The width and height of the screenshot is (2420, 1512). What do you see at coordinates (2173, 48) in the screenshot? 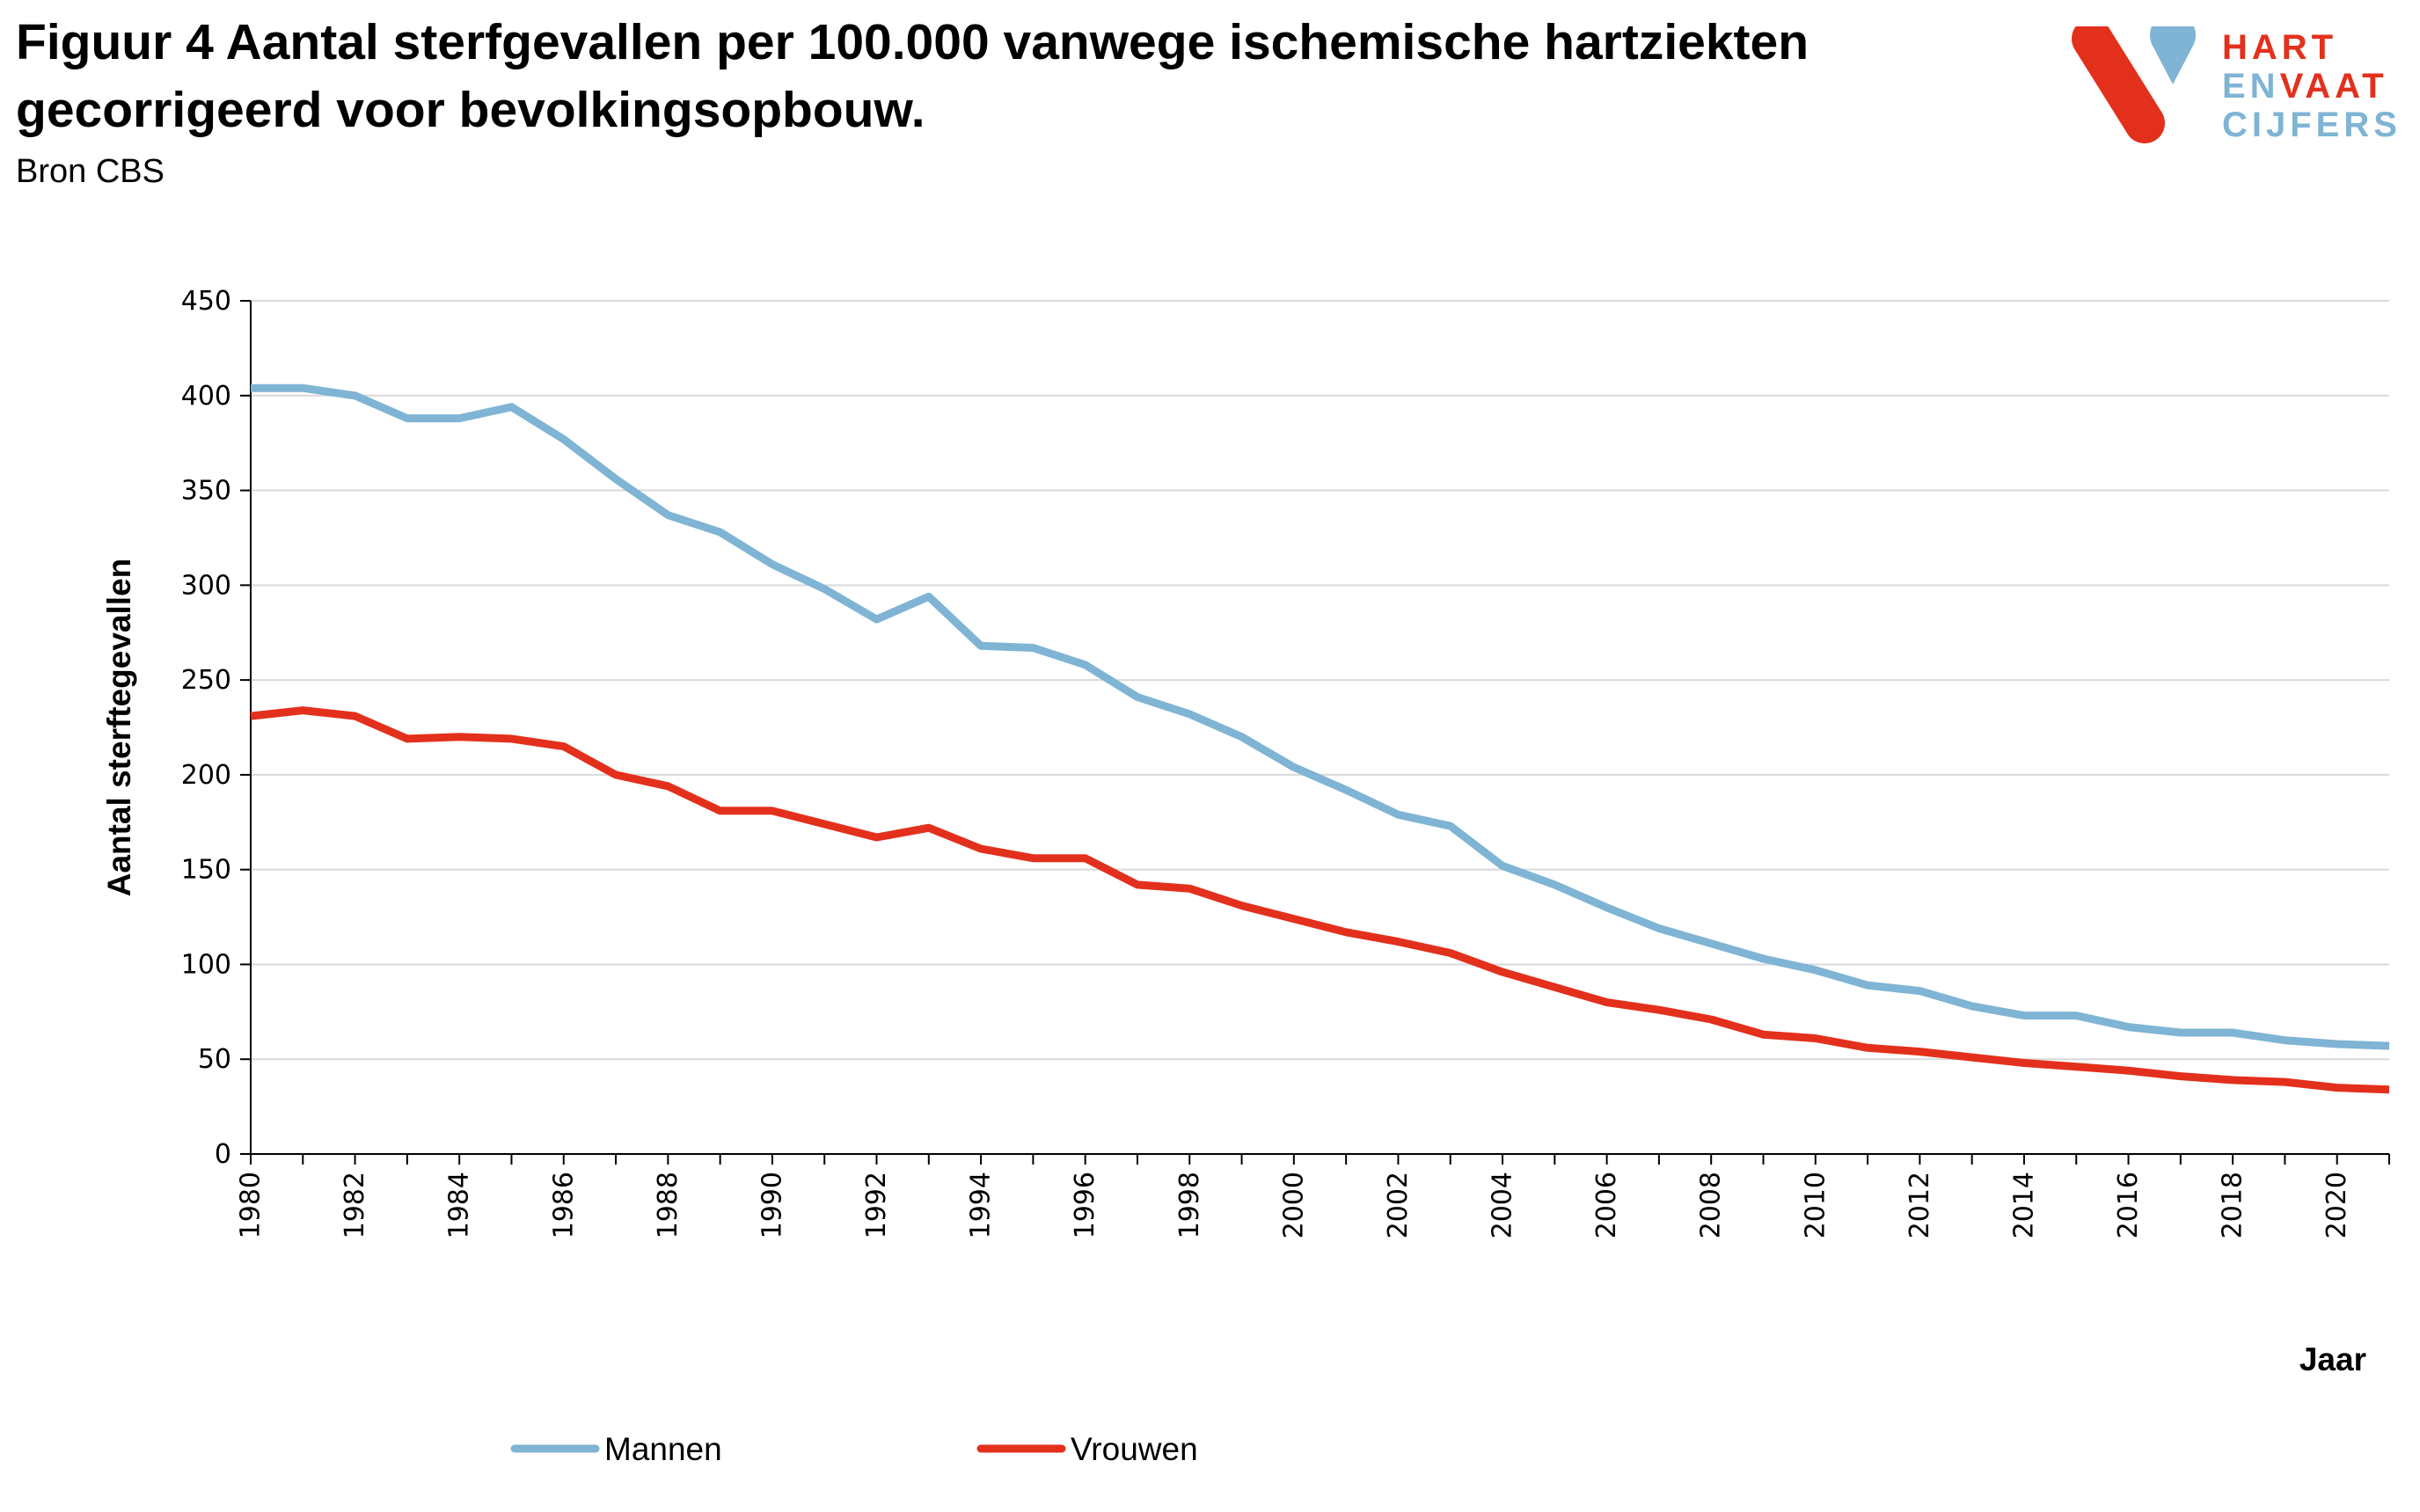
I see `logo-blue-drop-icon` at bounding box center [2173, 48].